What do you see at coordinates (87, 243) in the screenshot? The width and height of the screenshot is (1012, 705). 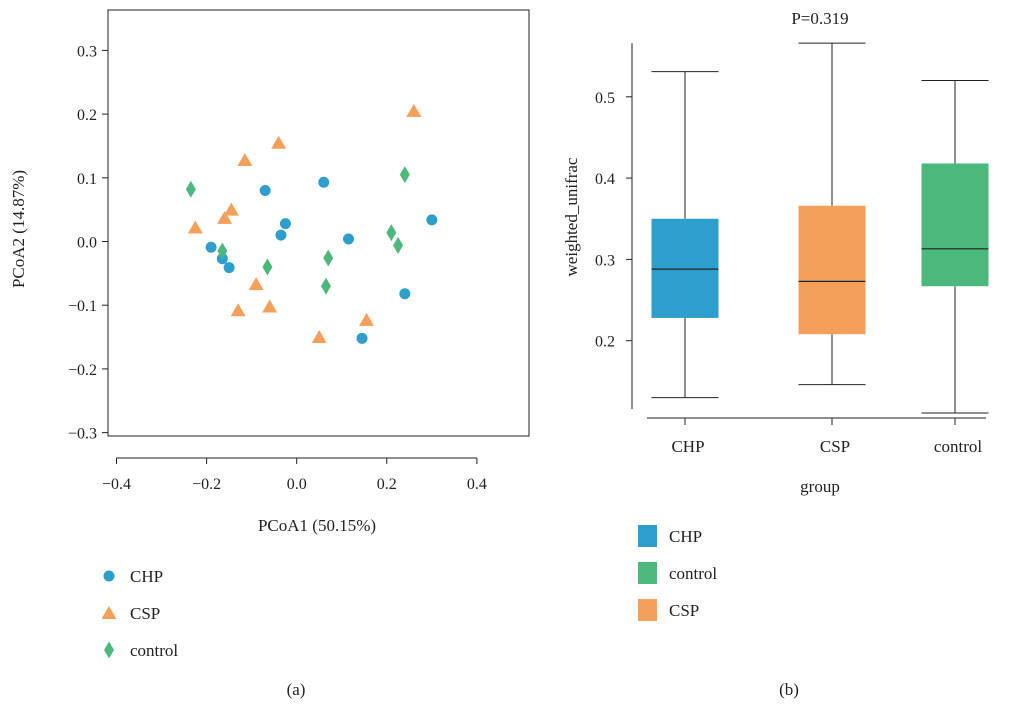 I see `scatter-y-tick-label: 0.0` at bounding box center [87, 243].